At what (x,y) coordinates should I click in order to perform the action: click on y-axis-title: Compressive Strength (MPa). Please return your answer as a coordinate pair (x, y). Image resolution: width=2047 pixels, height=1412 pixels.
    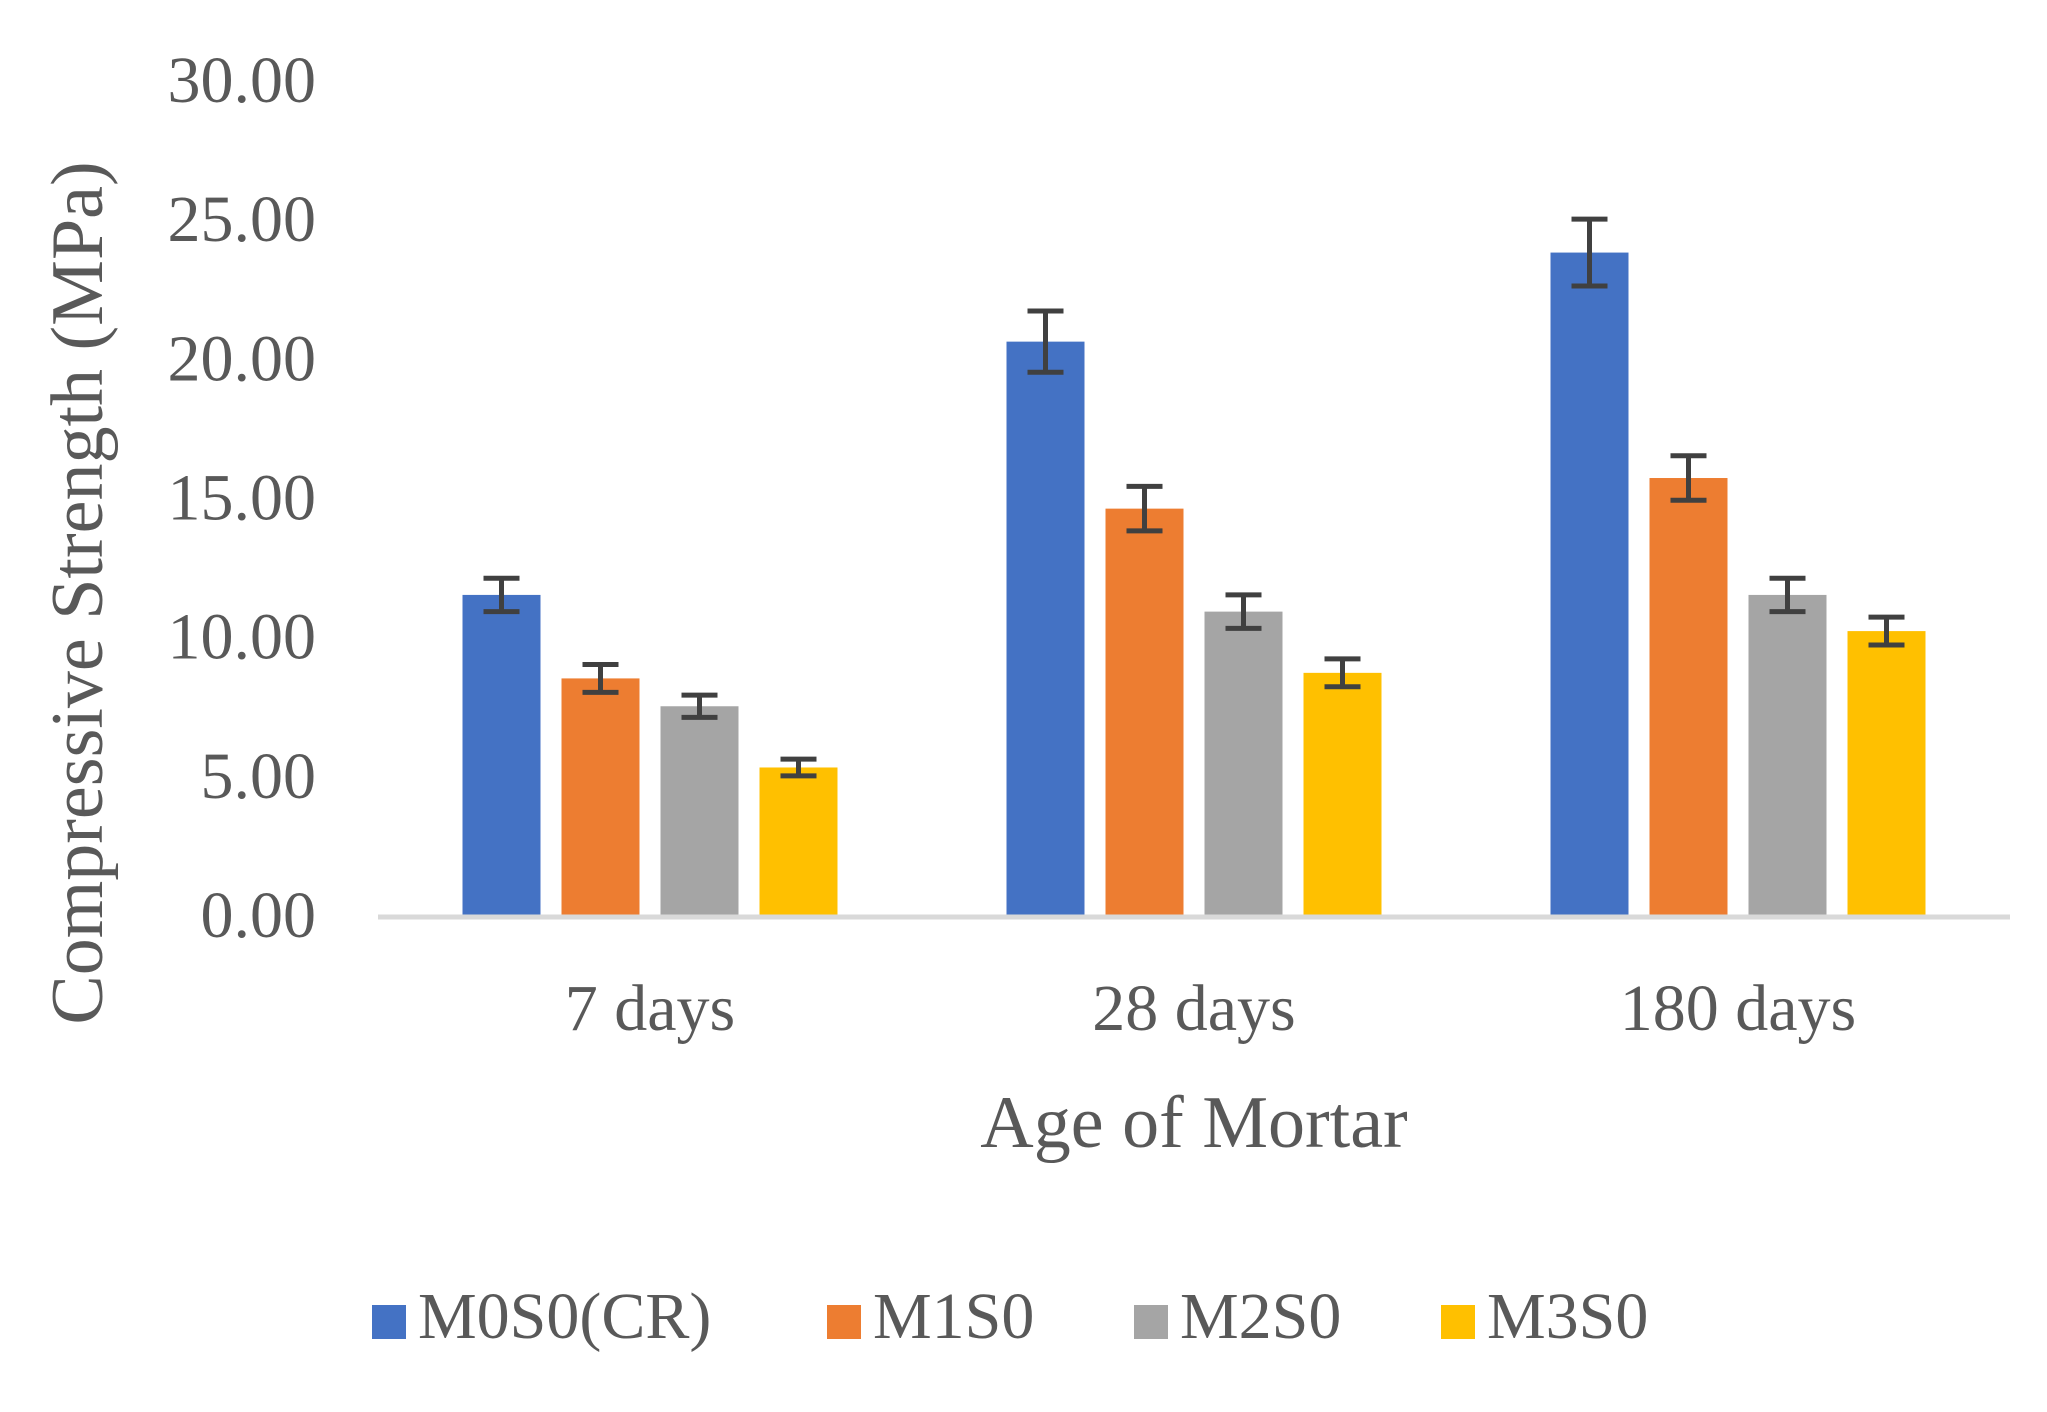
    Looking at the image, I should click on (78, 592).